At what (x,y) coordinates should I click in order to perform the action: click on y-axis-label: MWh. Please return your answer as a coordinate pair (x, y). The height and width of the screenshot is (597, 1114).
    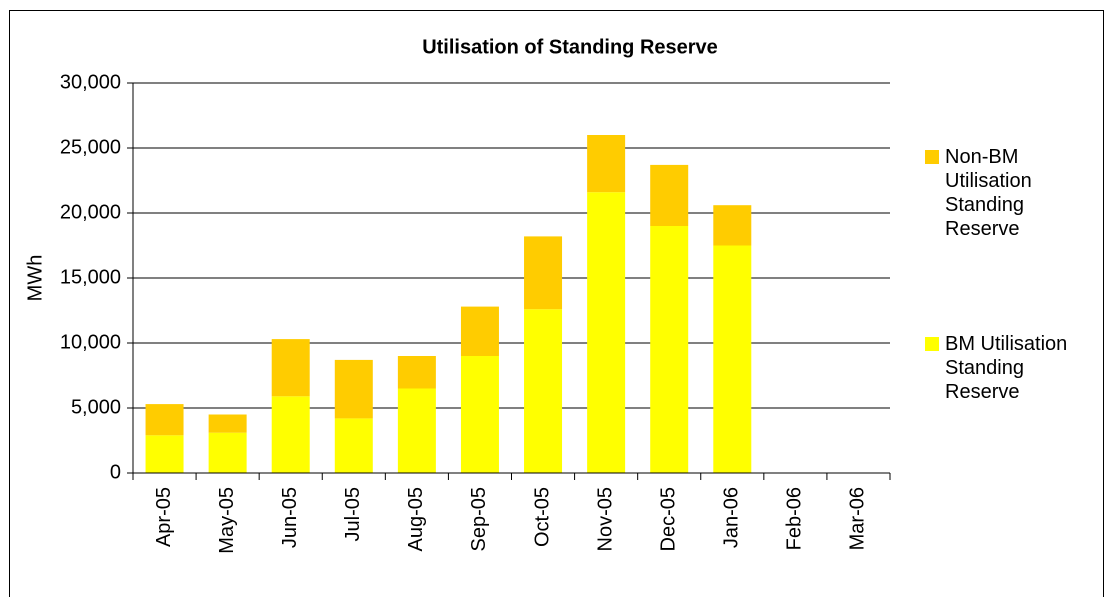
    Looking at the image, I should click on (35, 278).